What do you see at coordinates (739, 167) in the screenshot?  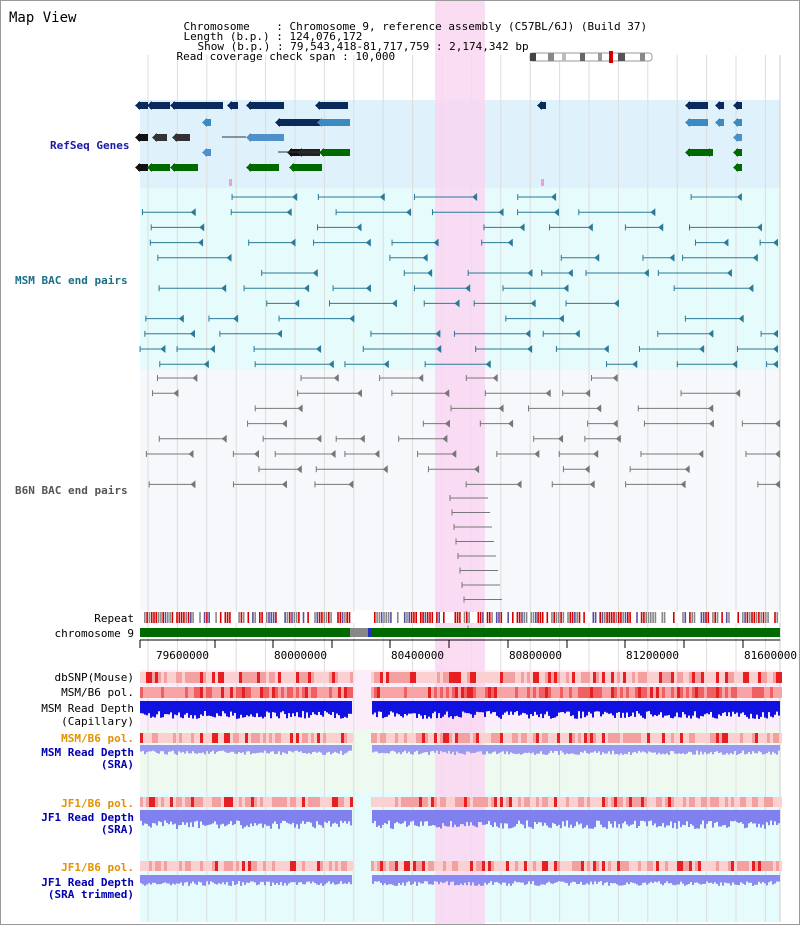 I see `gene-exon` at bounding box center [739, 167].